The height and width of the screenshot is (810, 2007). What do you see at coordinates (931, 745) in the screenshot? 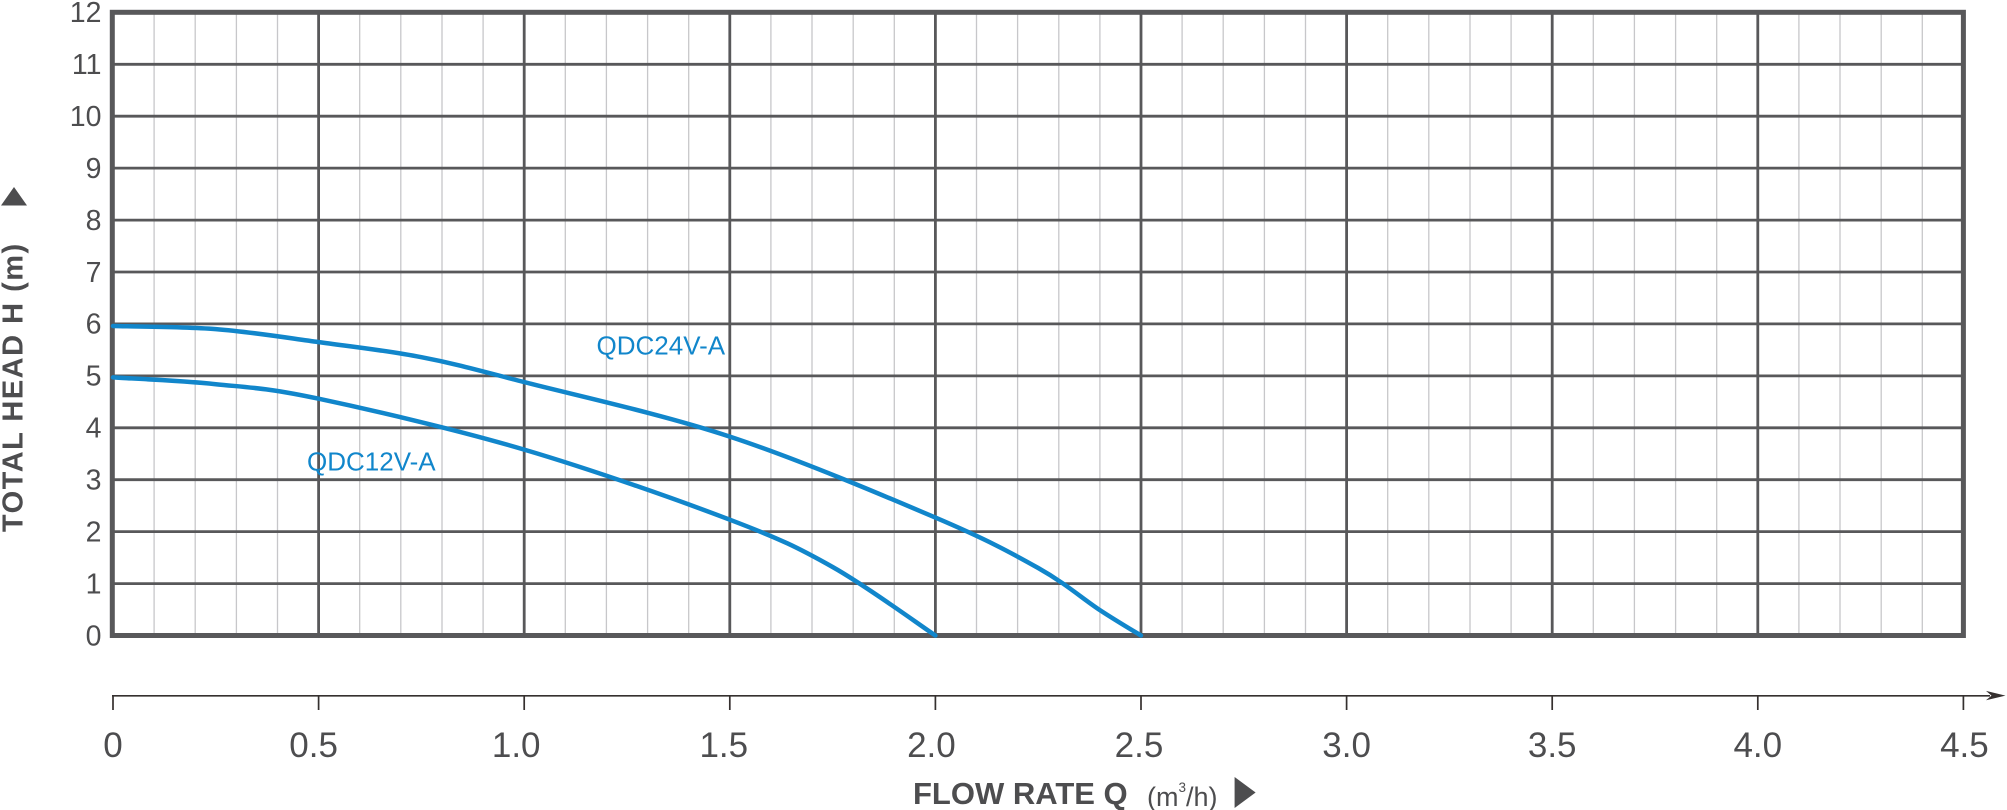
I see `svg-text: 2.0` at bounding box center [931, 745].